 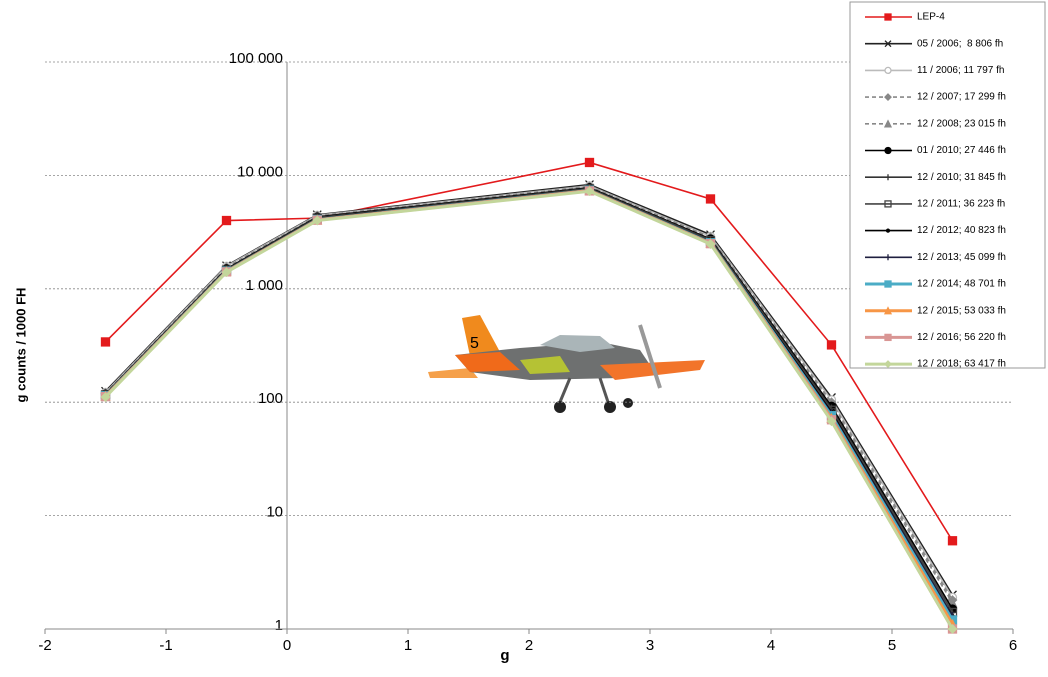 What do you see at coordinates (771, 645) in the screenshot?
I see `x-tick-label: 4` at bounding box center [771, 645].